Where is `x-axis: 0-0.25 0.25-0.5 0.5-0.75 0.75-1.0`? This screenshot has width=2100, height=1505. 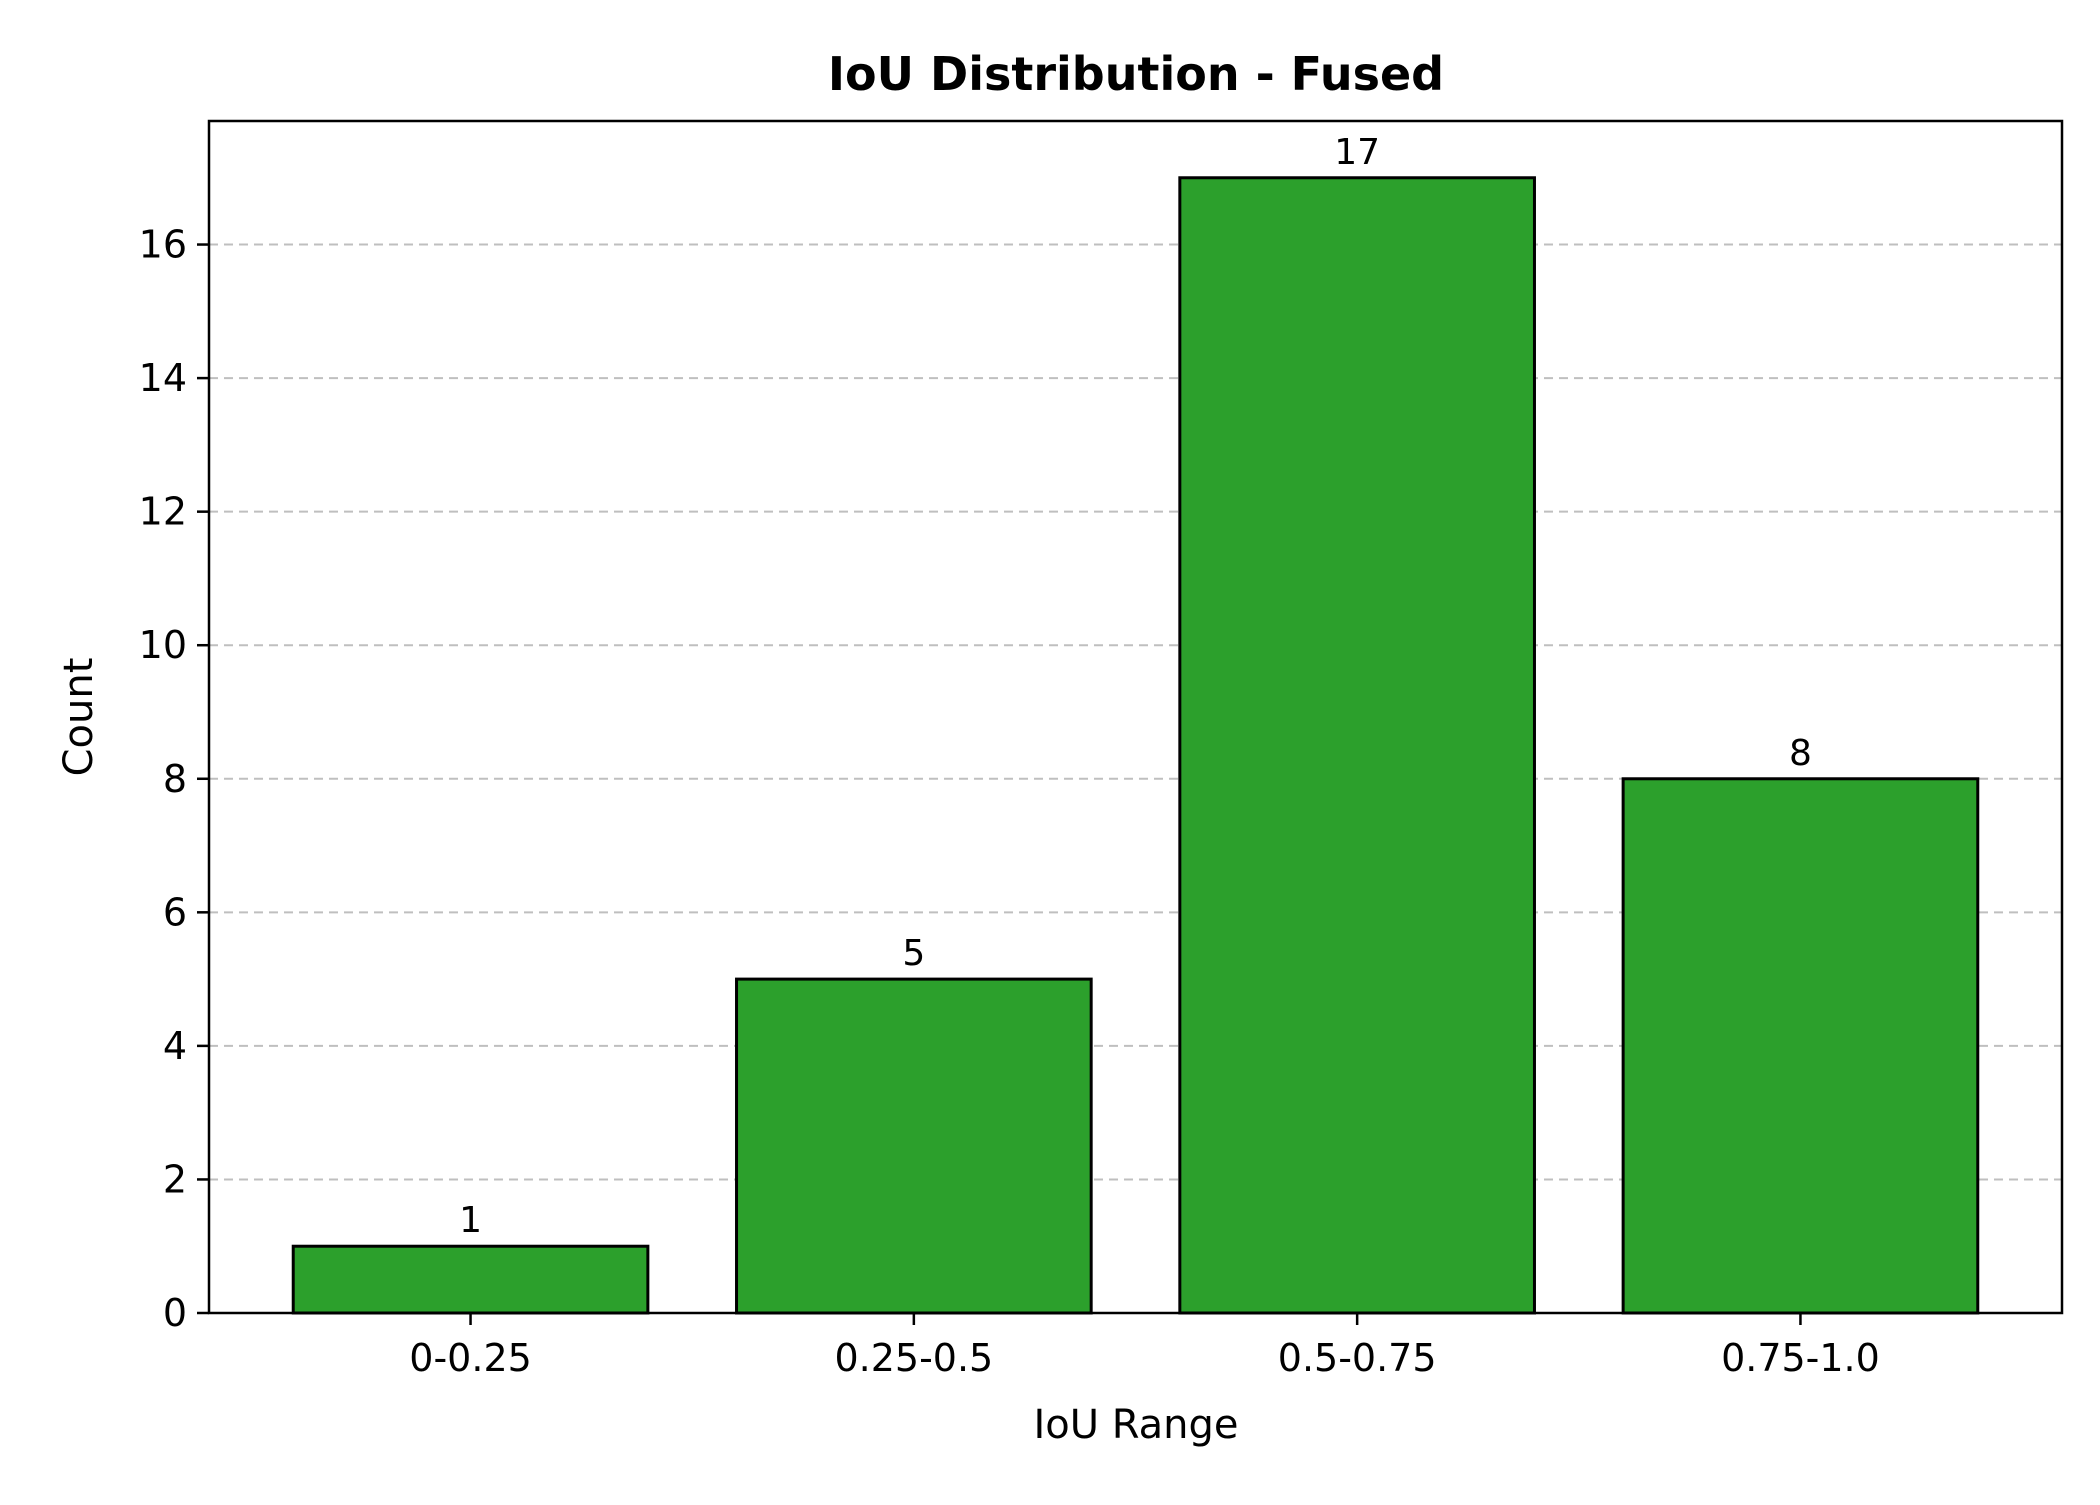 x-axis: 0-0.25 0.25-0.5 0.5-0.75 0.75-1.0 is located at coordinates (1144, 1346).